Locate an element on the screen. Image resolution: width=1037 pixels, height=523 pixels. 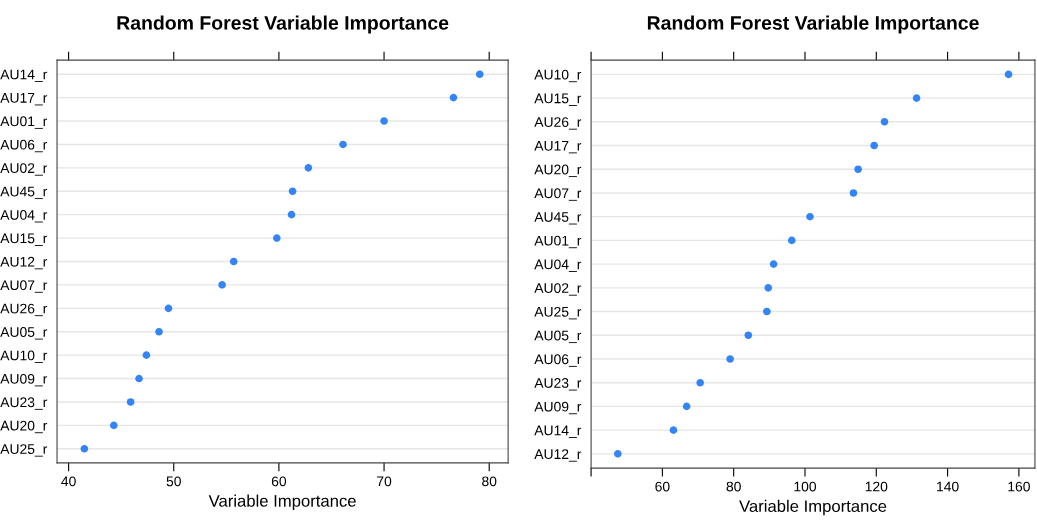
x-tick-label: 140 is located at coordinates (948, 486).